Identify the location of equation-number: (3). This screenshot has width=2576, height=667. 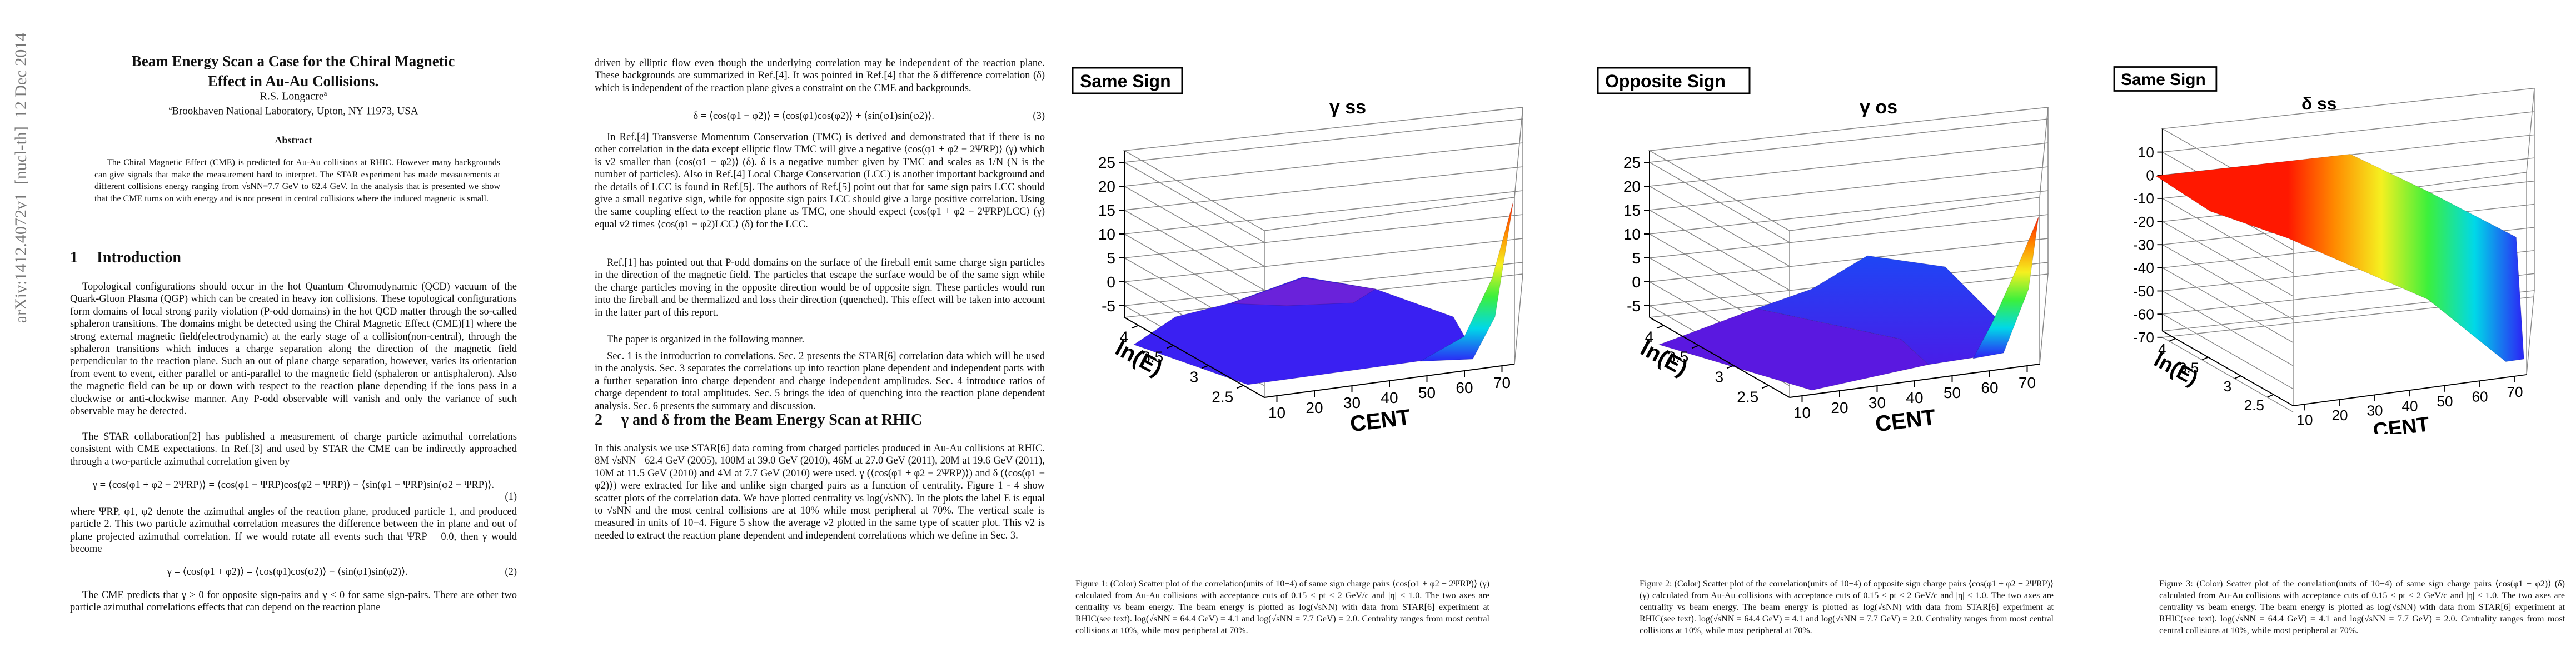
(1039, 116).